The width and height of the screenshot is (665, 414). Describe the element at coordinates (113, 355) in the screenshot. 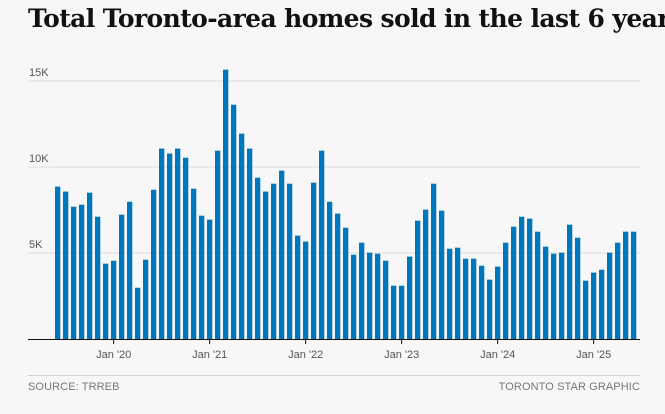

I see `x-tick-label: Jan '20` at that location.